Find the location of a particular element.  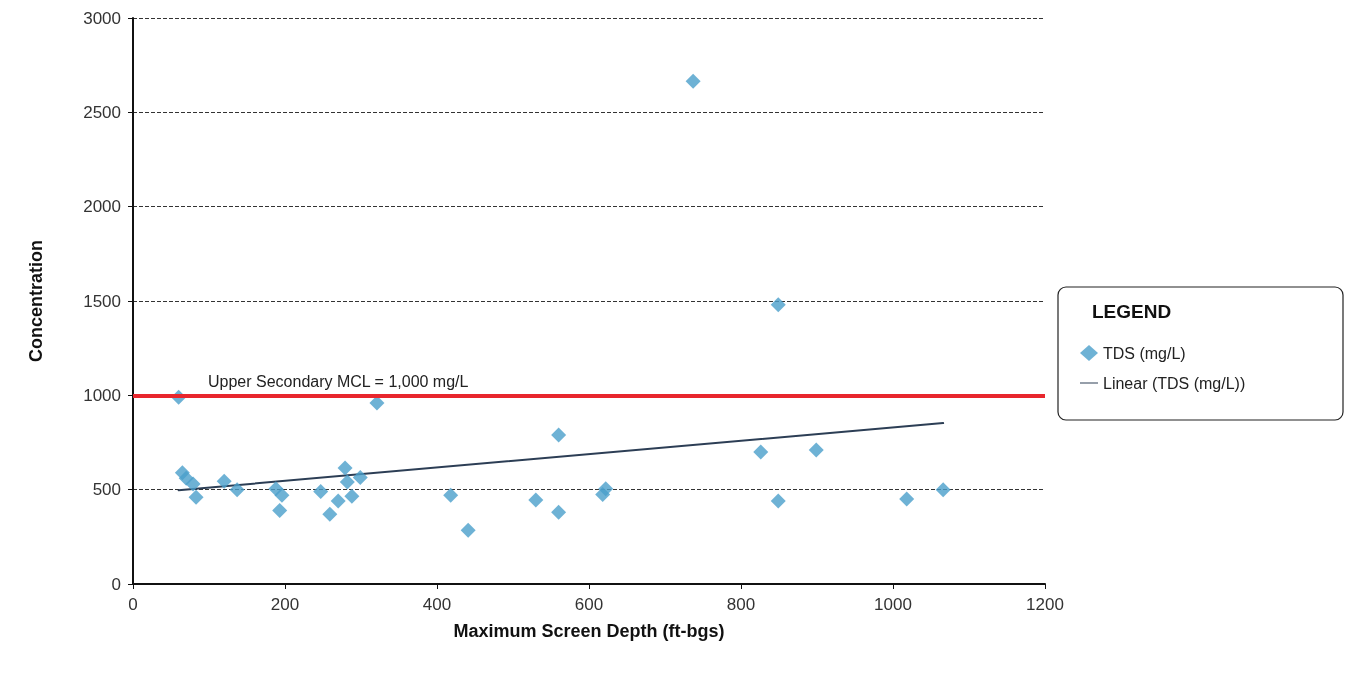

y-tick-label: 500 is located at coordinates (106, 490).